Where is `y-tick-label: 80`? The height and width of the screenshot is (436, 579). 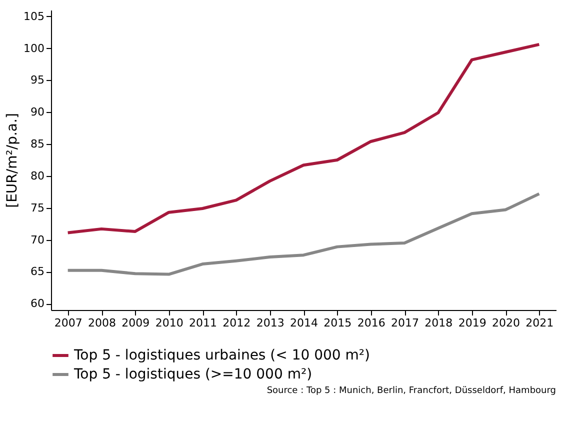
y-tick-label: 80 is located at coordinates (37, 175).